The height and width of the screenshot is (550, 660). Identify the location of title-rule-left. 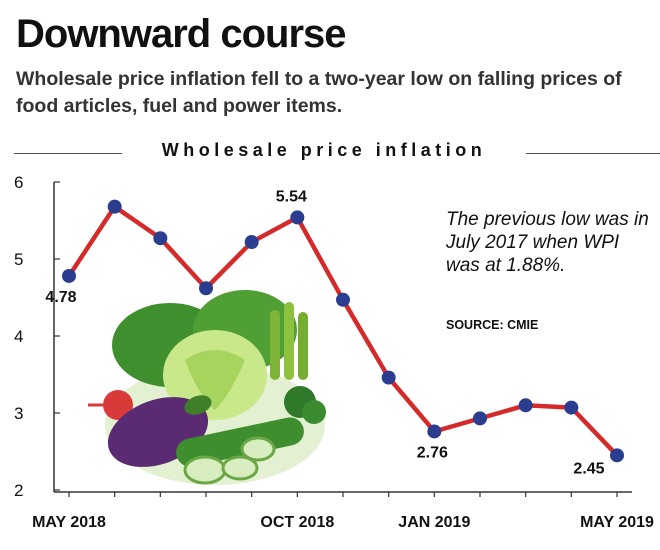
(68, 153).